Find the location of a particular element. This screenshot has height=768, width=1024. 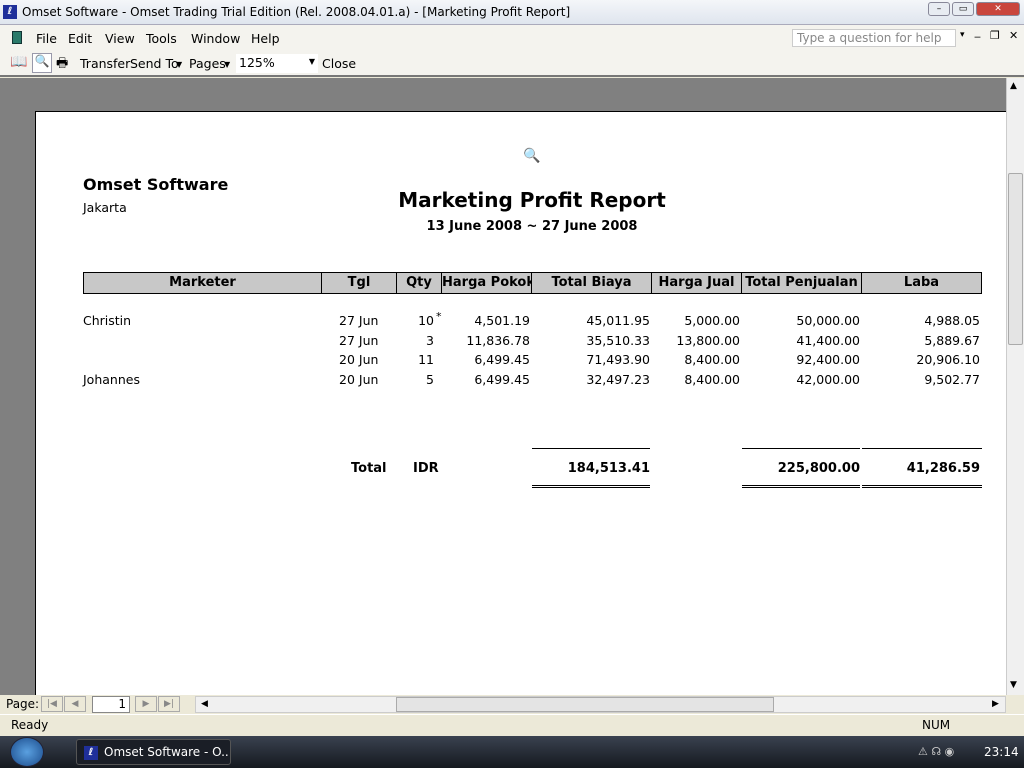

page-label: Page: is located at coordinates (23, 704).